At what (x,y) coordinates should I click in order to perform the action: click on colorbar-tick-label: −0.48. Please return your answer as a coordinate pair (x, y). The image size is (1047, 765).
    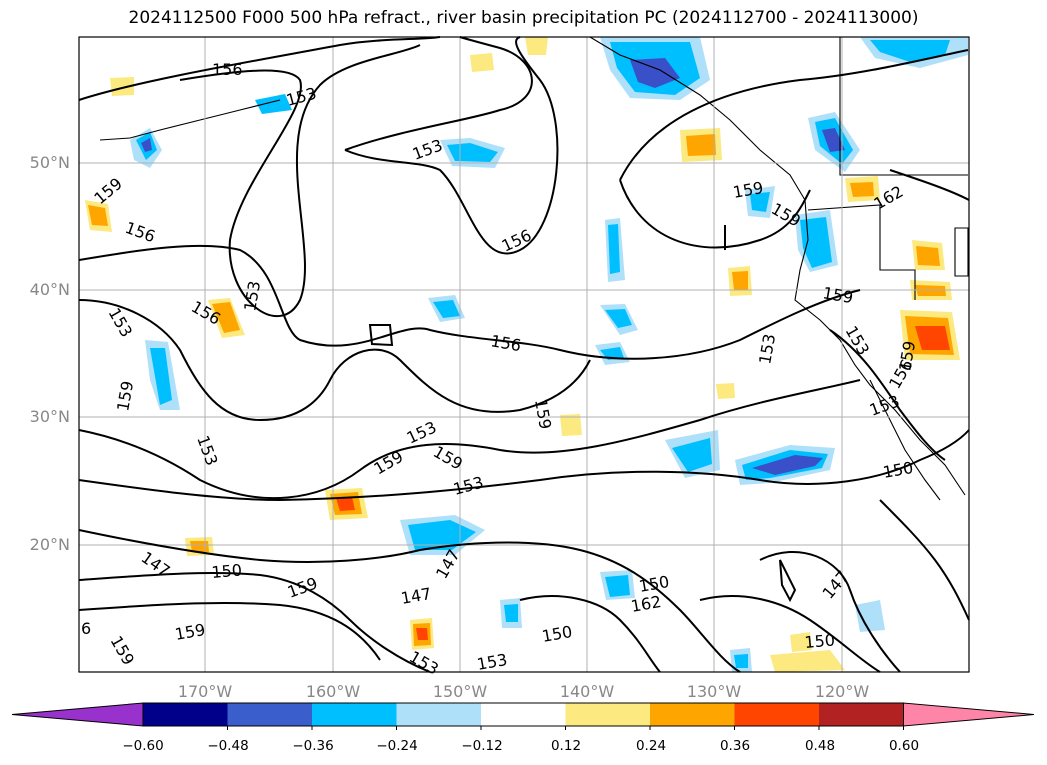
    Looking at the image, I should click on (228, 746).